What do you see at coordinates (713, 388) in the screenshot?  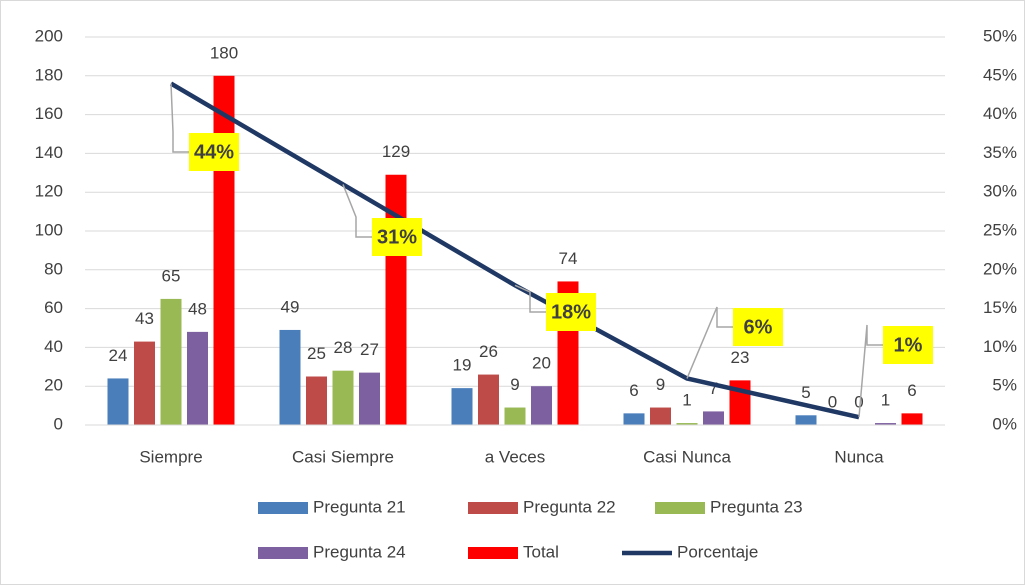 I see `data-label: 7` at bounding box center [713, 388].